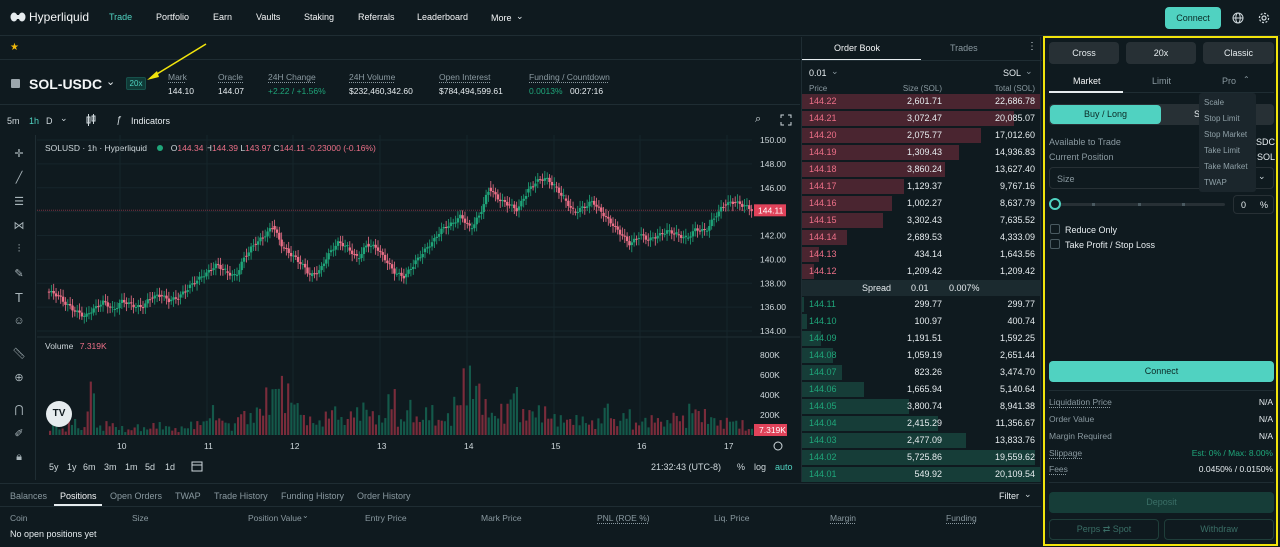  I want to click on ask-row: 144.18 3,860.24 13,627.40, so click(921, 169).